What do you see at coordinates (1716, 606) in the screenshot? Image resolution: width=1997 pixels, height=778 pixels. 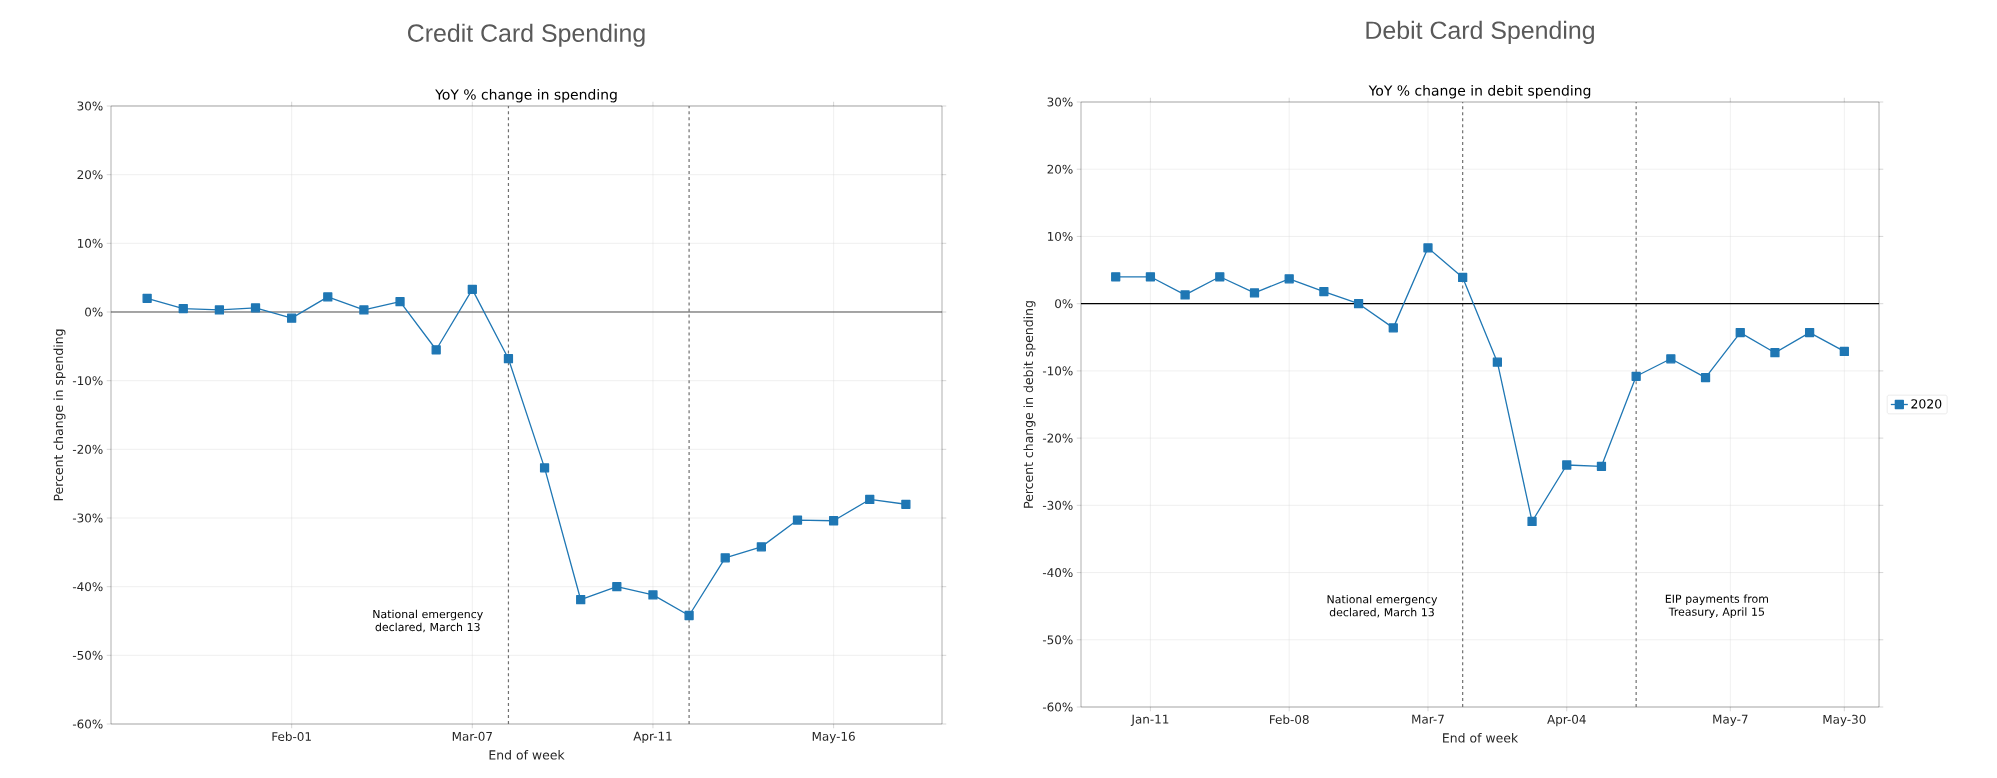 I see `ref-line-label: EIP payments from Treasury, April 15` at bounding box center [1716, 606].